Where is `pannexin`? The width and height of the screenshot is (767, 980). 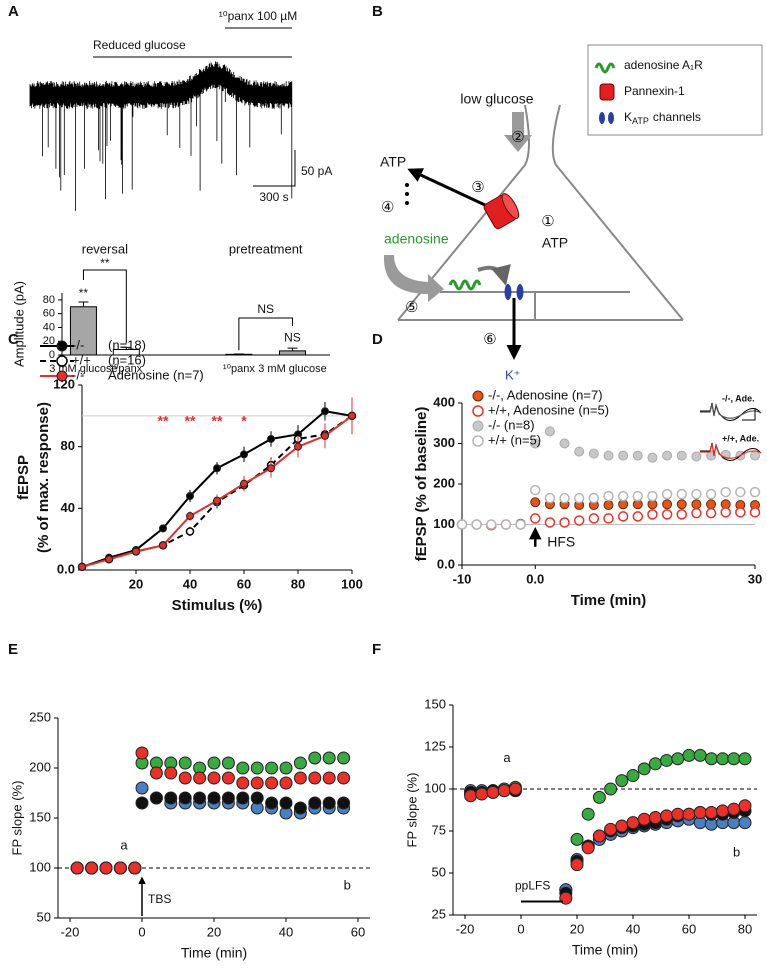 pannexin is located at coordinates (501, 211).